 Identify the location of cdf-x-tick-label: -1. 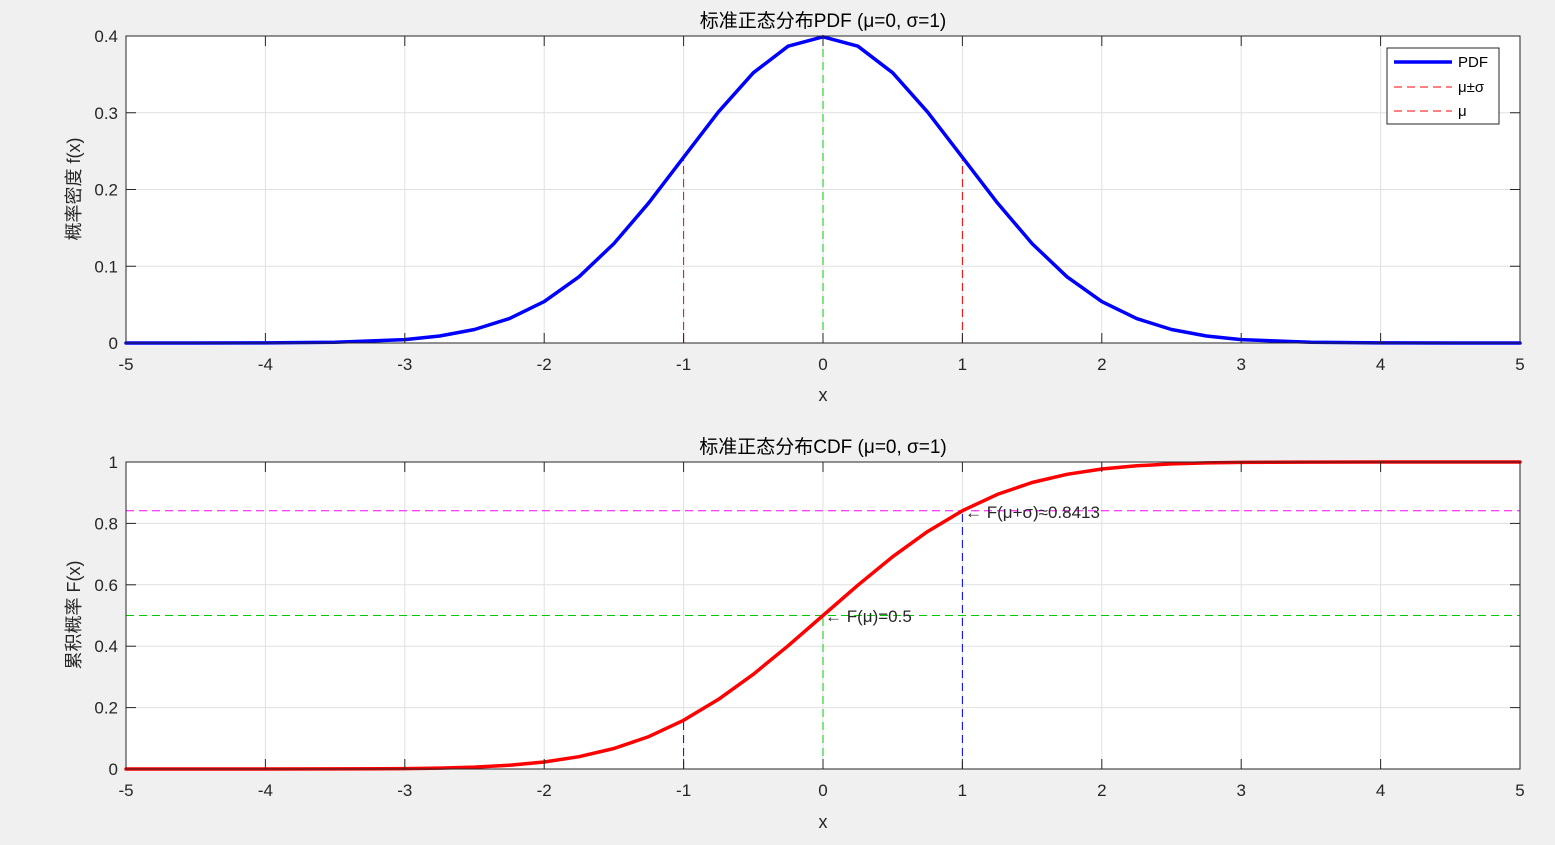
(683, 790).